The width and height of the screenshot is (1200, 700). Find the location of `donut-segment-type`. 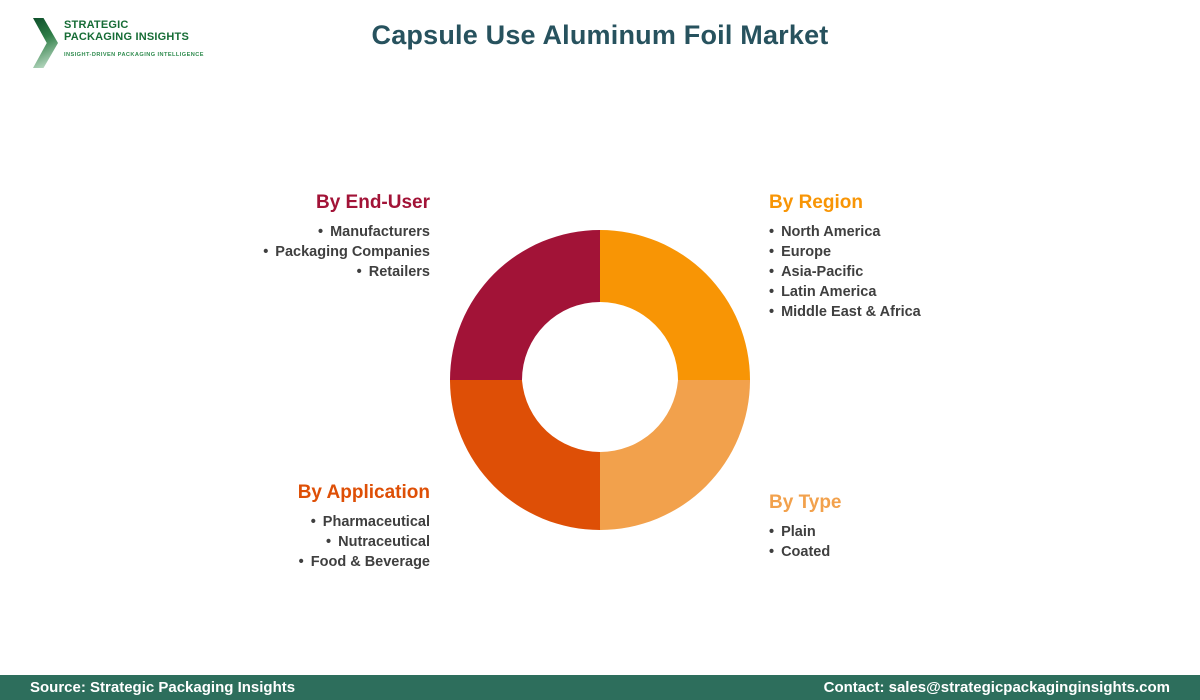

donut-segment-type is located at coordinates (675, 455).